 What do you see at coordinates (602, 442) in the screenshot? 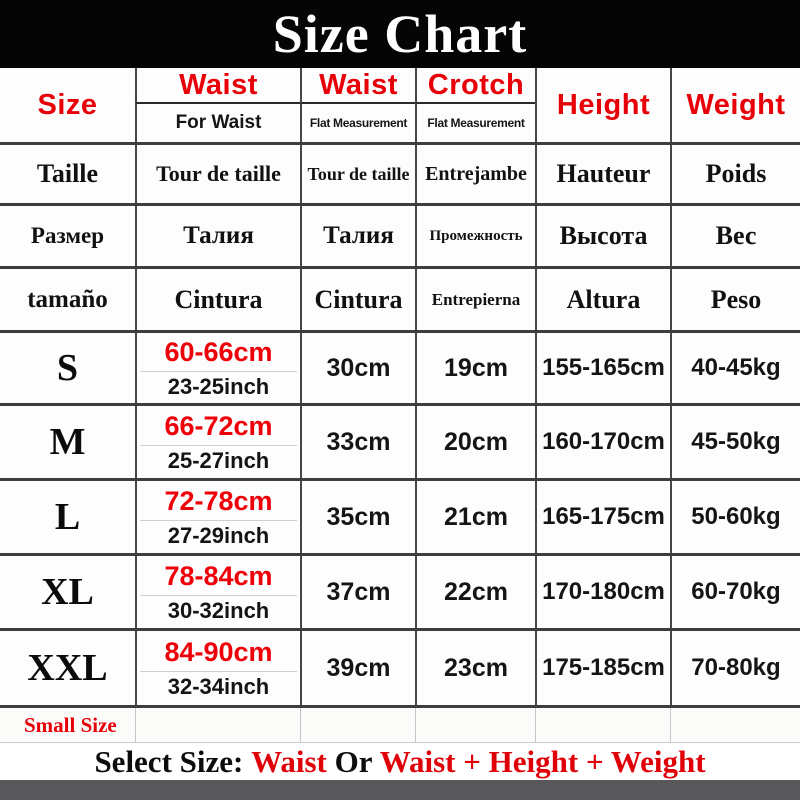
I see `height-value: 160-170cm` at bounding box center [602, 442].